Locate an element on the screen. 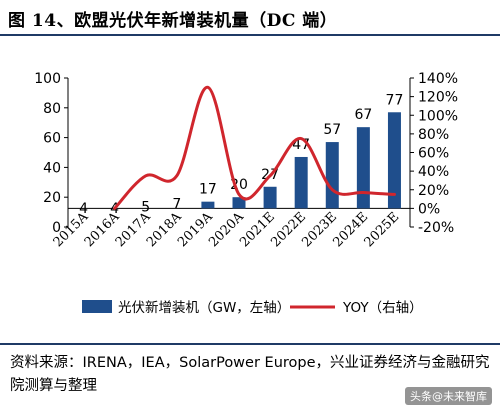  right-tick-label: 120% is located at coordinates (438, 98).